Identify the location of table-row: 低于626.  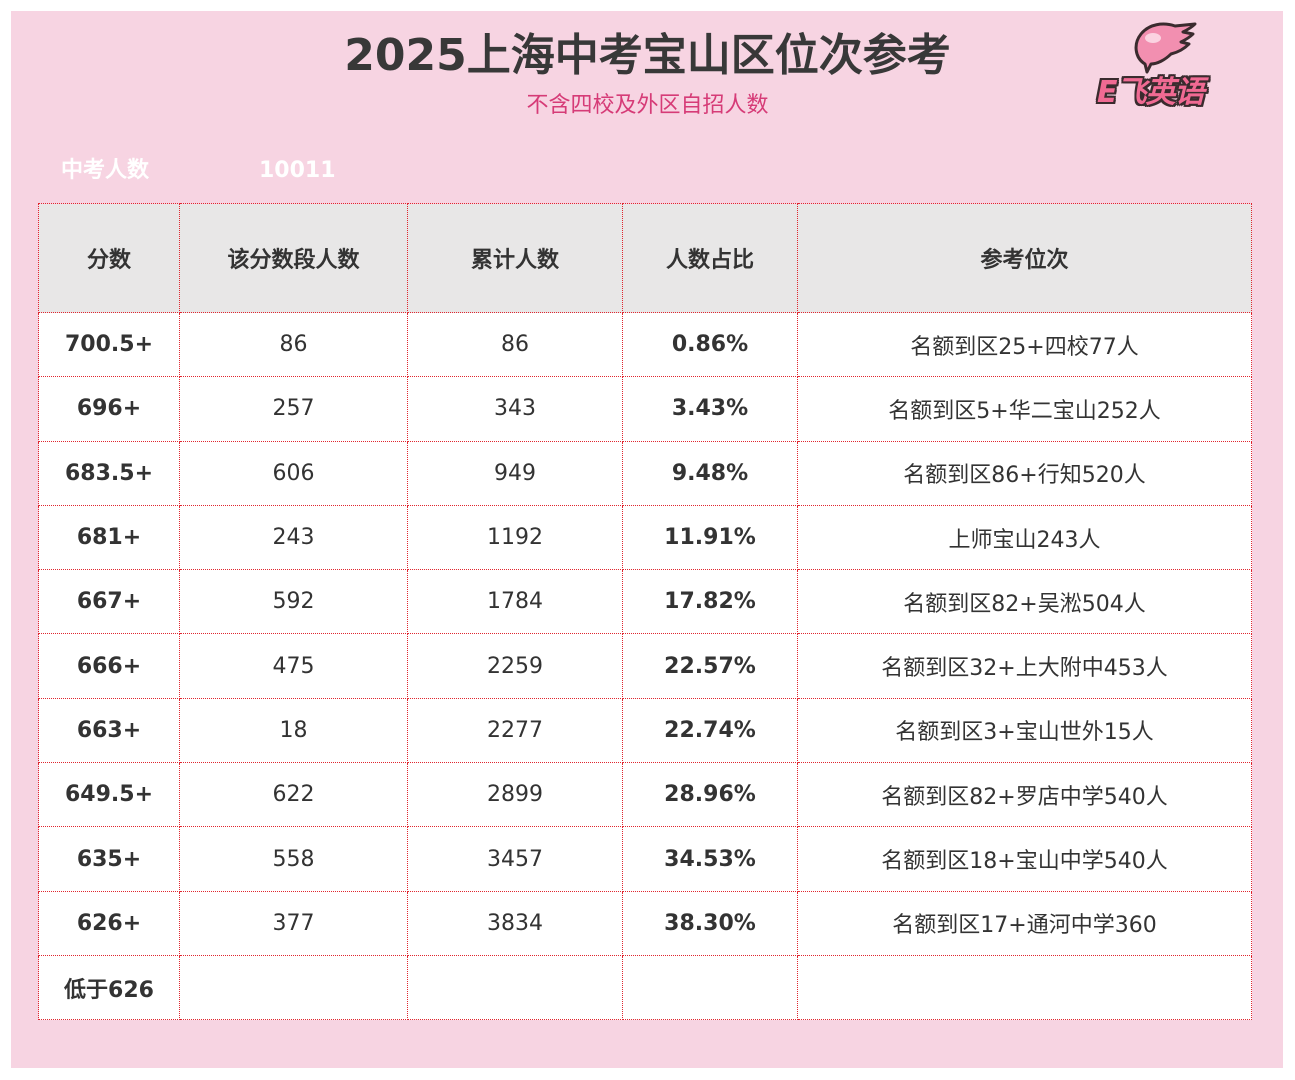
(645, 987).